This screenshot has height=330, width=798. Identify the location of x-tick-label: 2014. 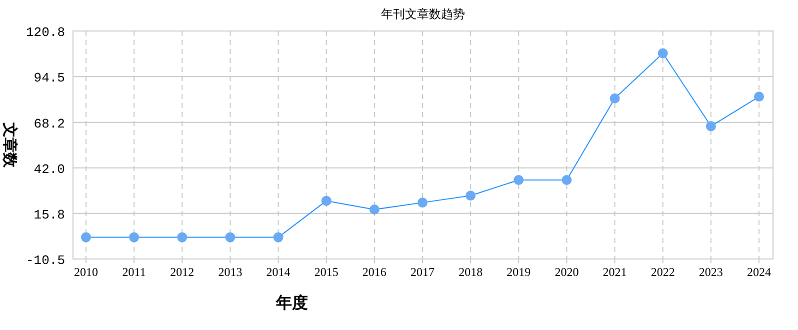
(278, 272).